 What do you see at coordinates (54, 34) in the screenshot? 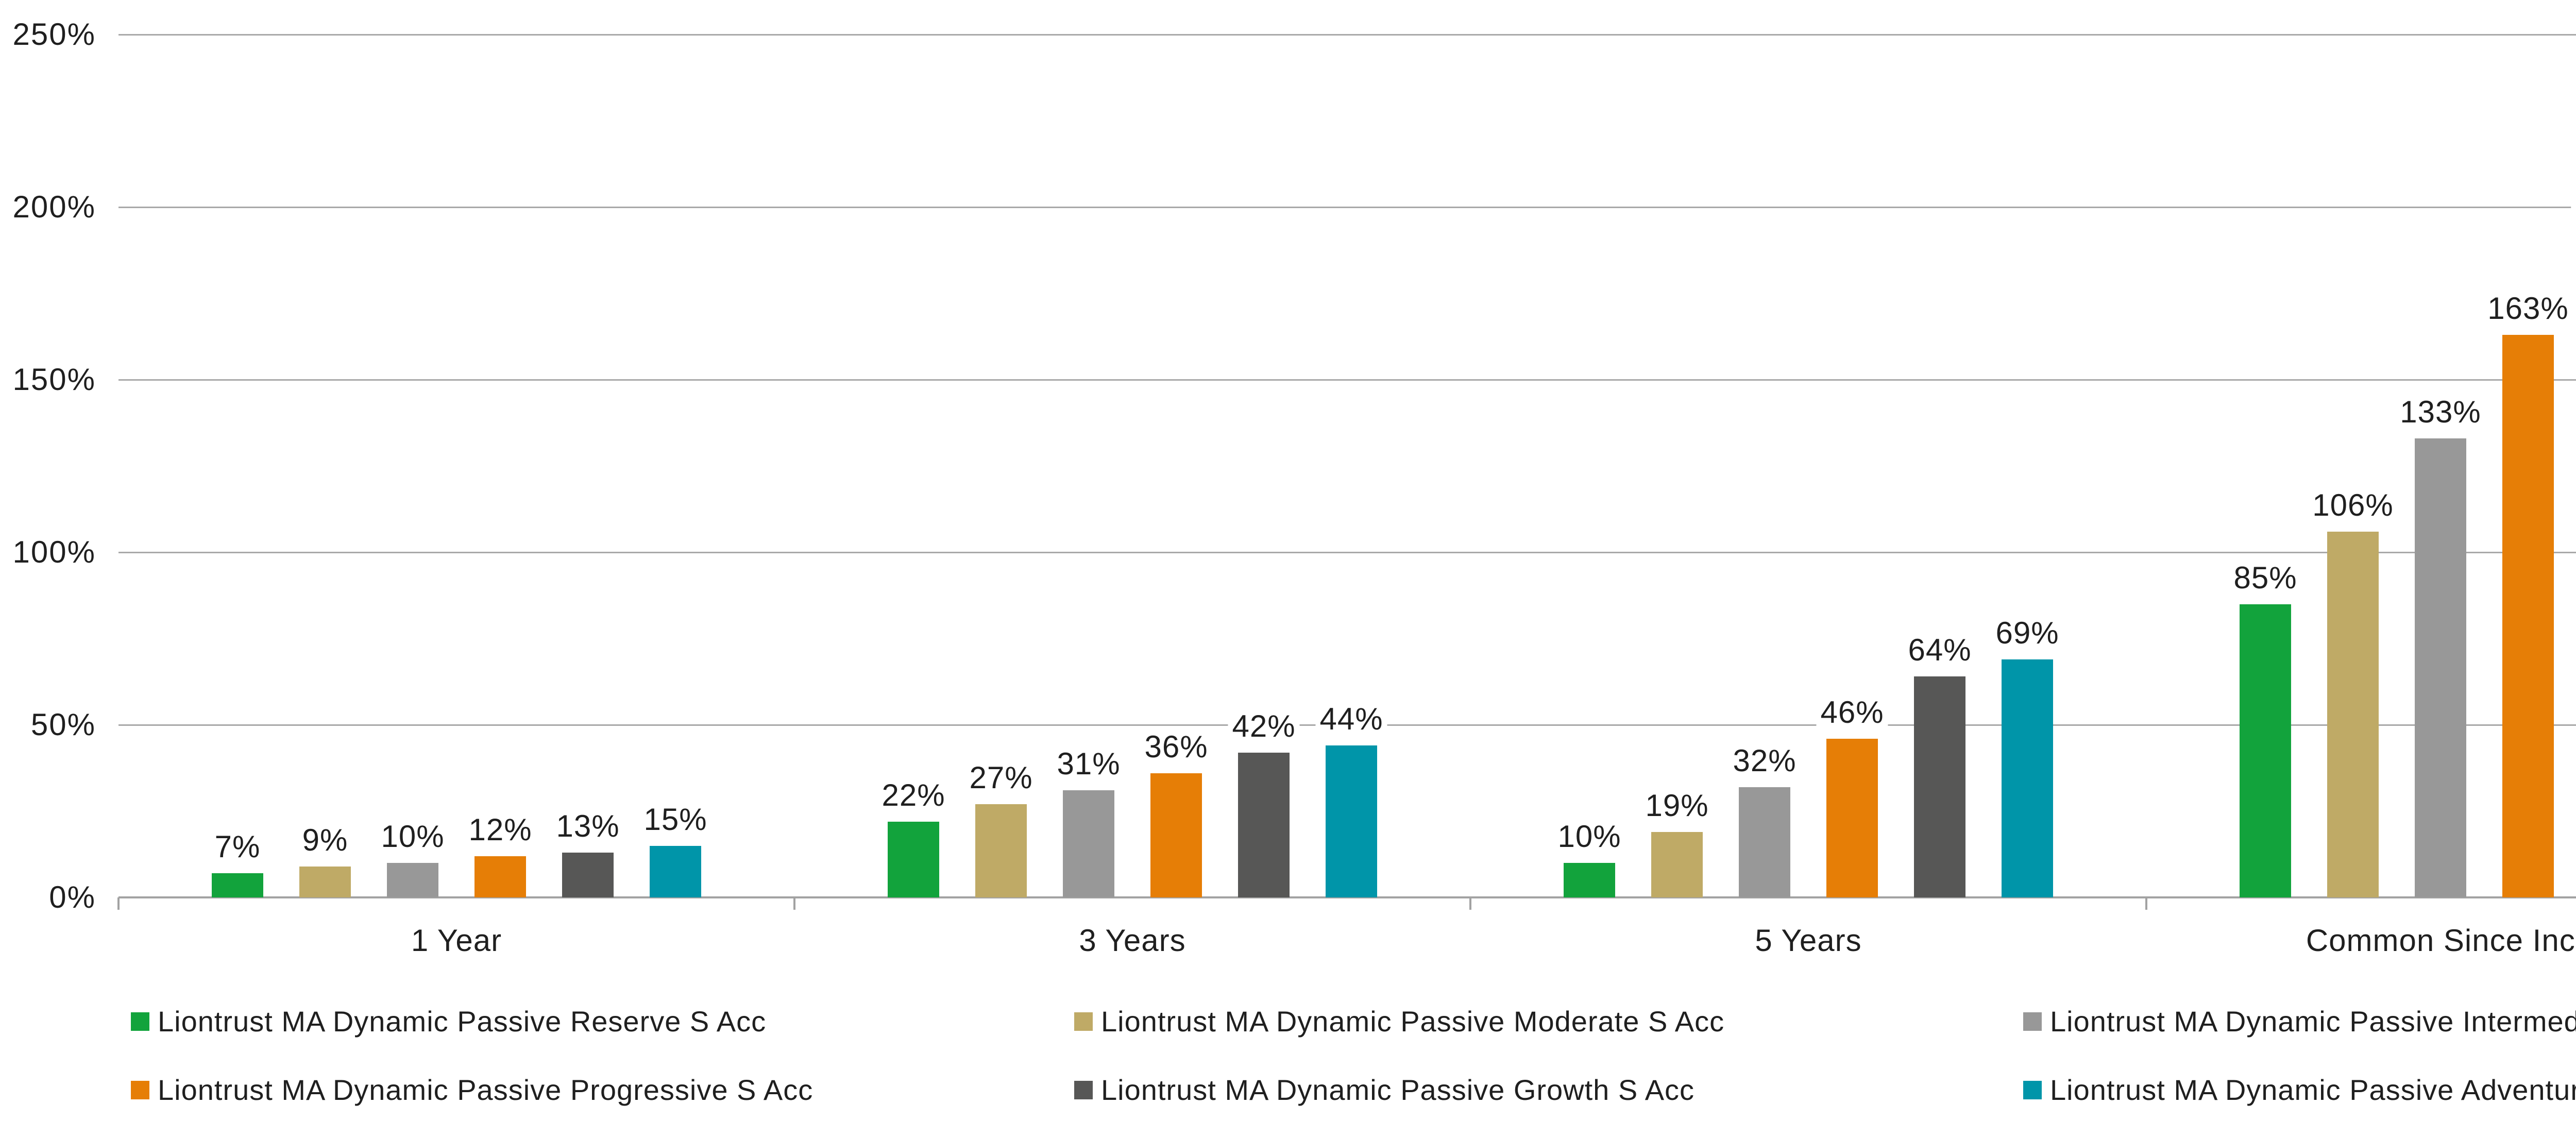
I see `y-axis-tick-label: 250%` at bounding box center [54, 34].